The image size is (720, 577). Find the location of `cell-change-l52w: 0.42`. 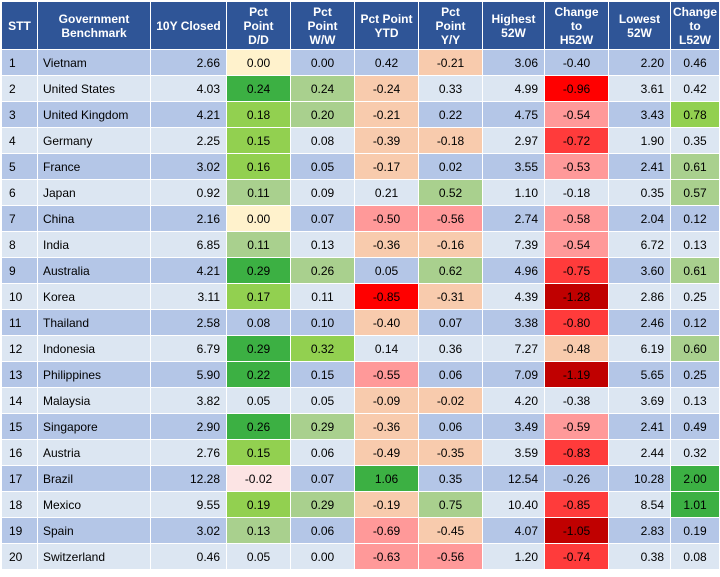

cell-change-l52w: 0.42 is located at coordinates (695, 88).